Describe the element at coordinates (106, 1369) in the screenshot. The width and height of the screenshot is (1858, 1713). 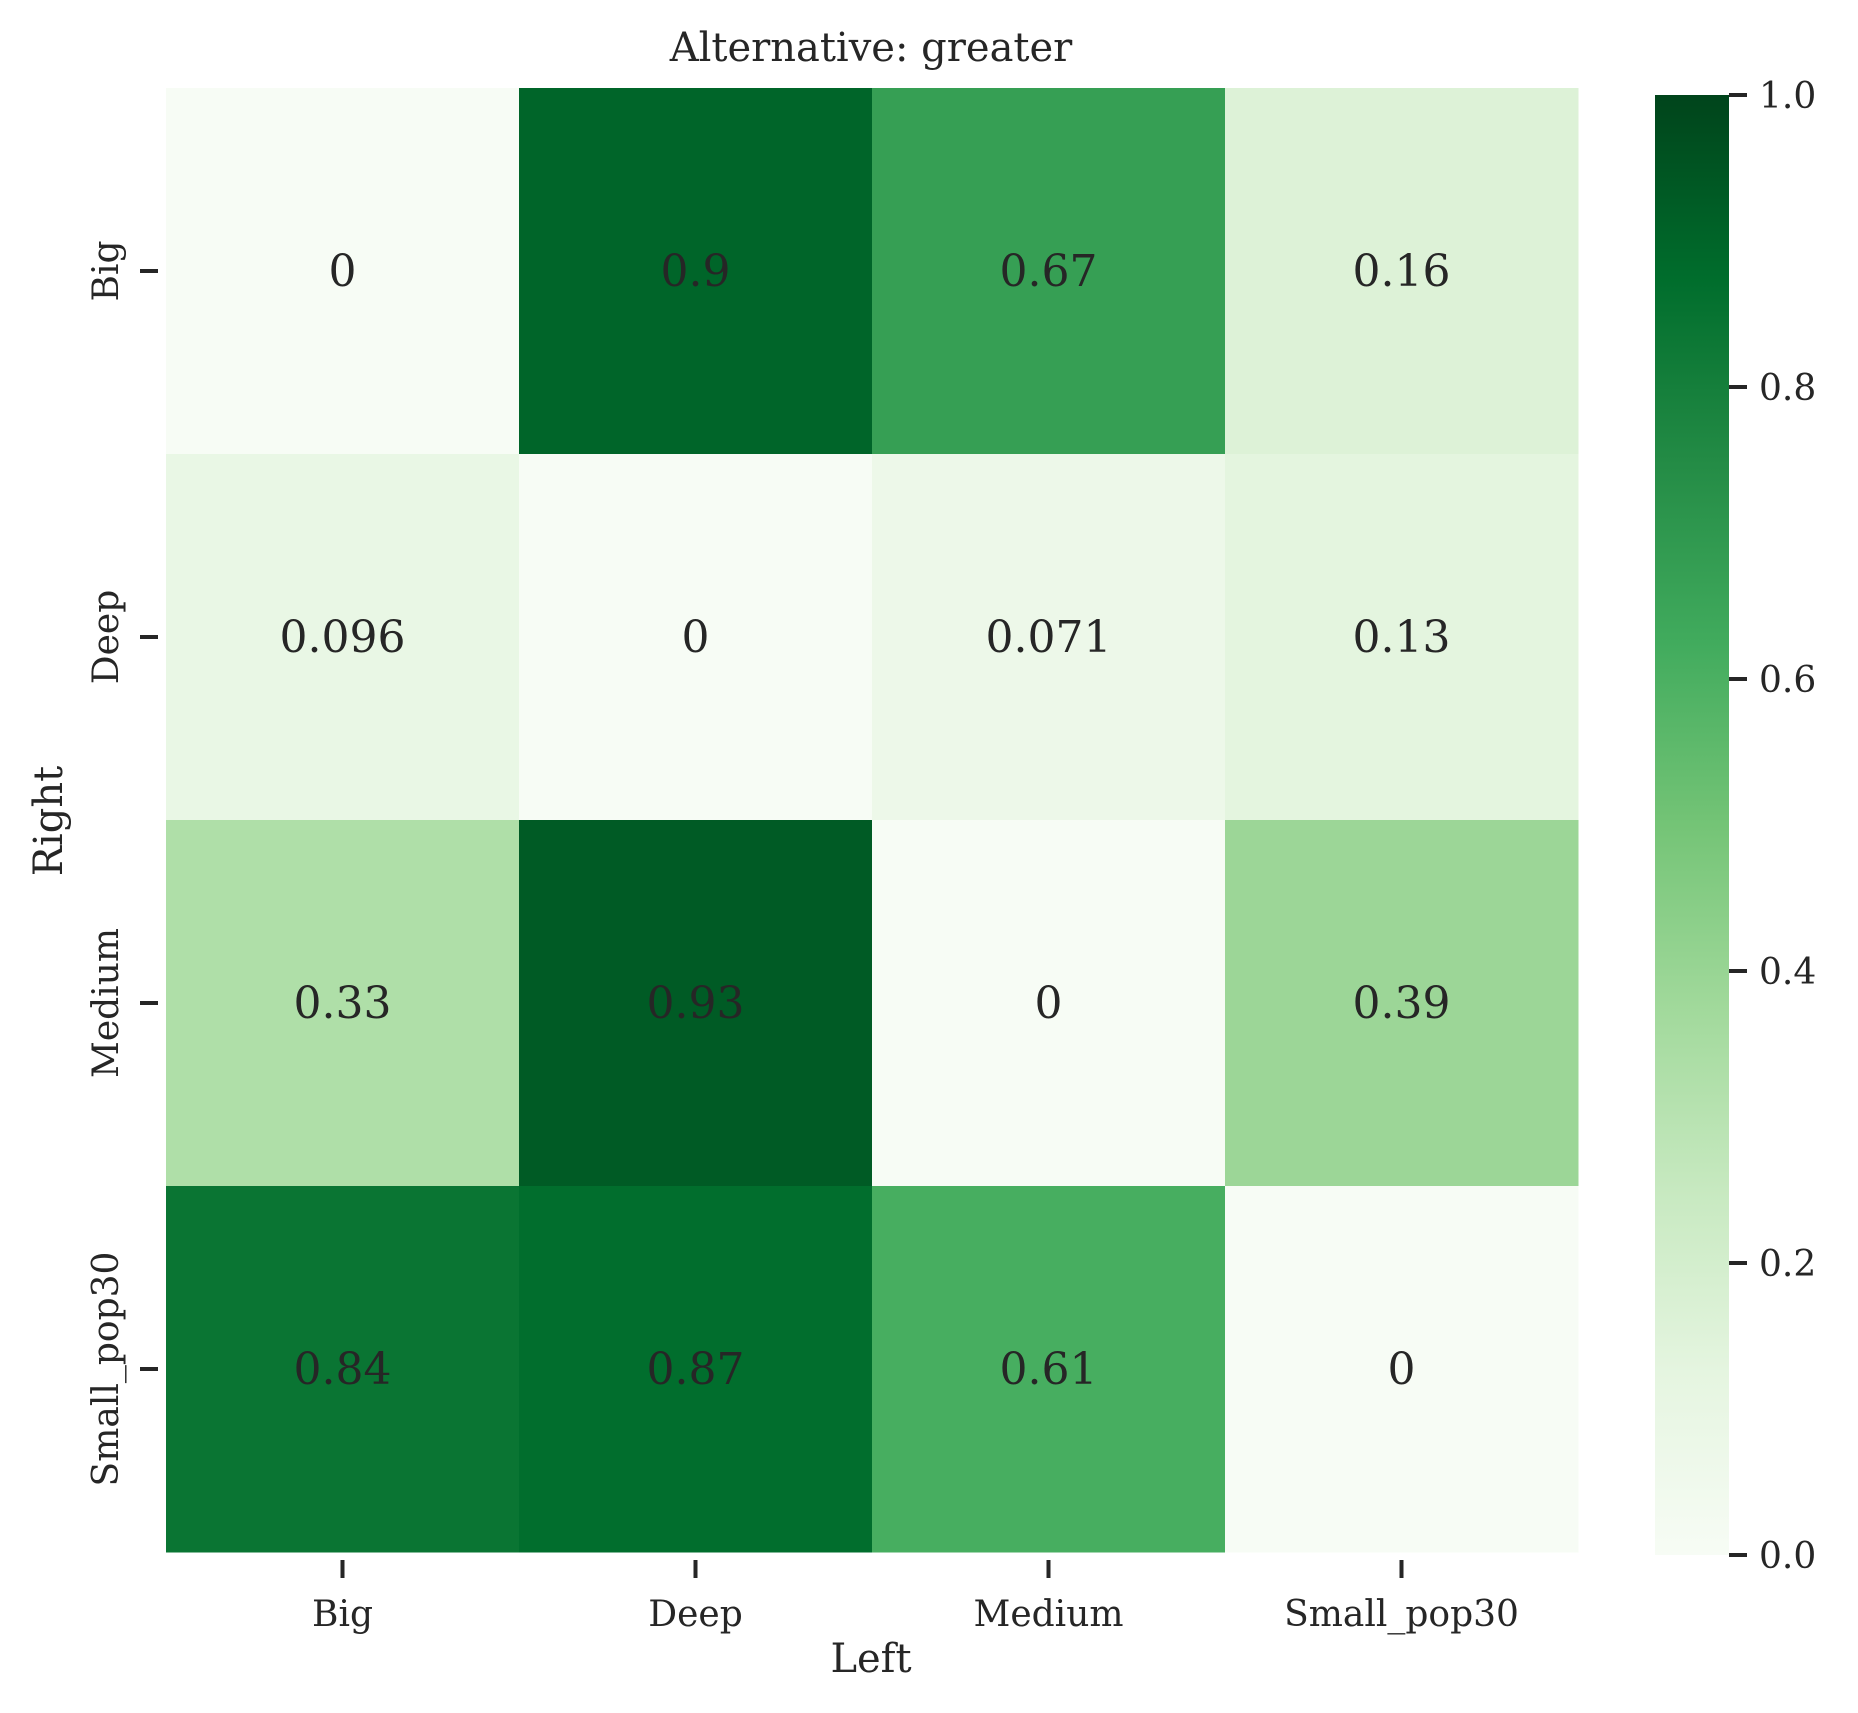
I see `y-tick-label: Small_pop30` at that location.